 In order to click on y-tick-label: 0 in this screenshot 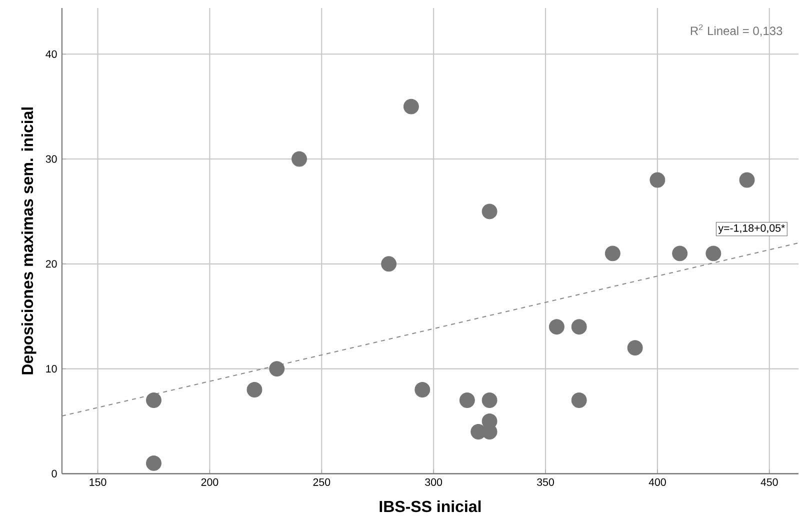, I will do `click(54, 474)`.